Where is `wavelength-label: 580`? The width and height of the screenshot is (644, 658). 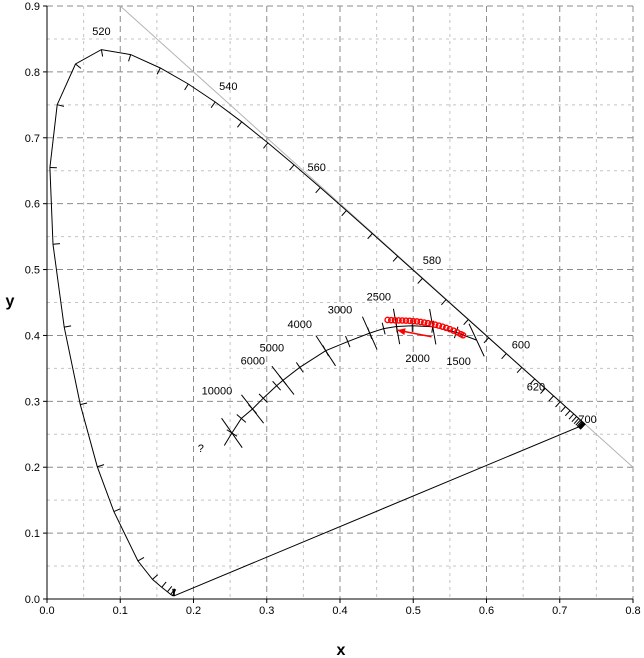 wavelength-label: 580 is located at coordinates (432, 261).